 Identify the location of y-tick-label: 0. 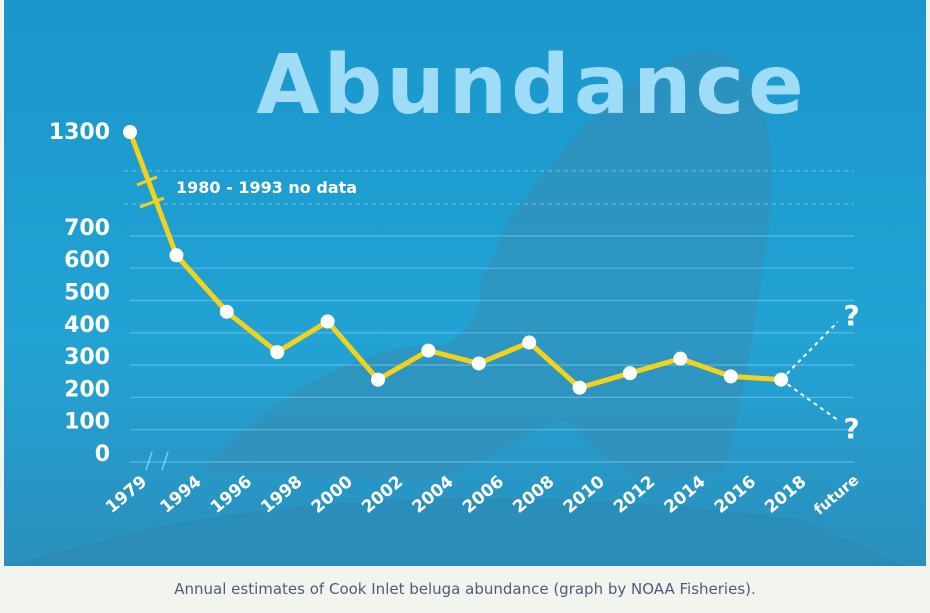
(102, 454).